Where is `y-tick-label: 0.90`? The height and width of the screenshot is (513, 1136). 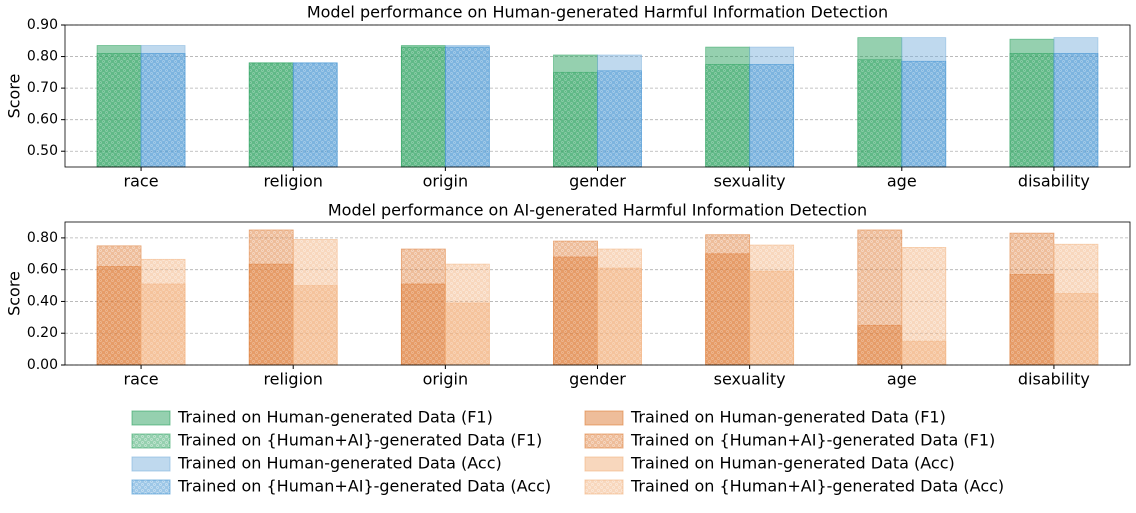 y-tick-label: 0.90 is located at coordinates (42, 25).